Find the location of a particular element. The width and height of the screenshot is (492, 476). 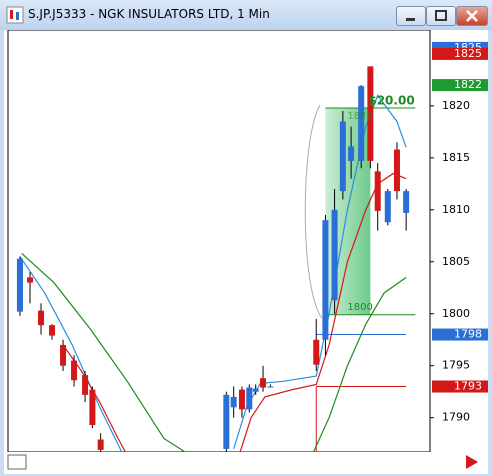

range-top-label: 1820 is located at coordinates (359, 116).